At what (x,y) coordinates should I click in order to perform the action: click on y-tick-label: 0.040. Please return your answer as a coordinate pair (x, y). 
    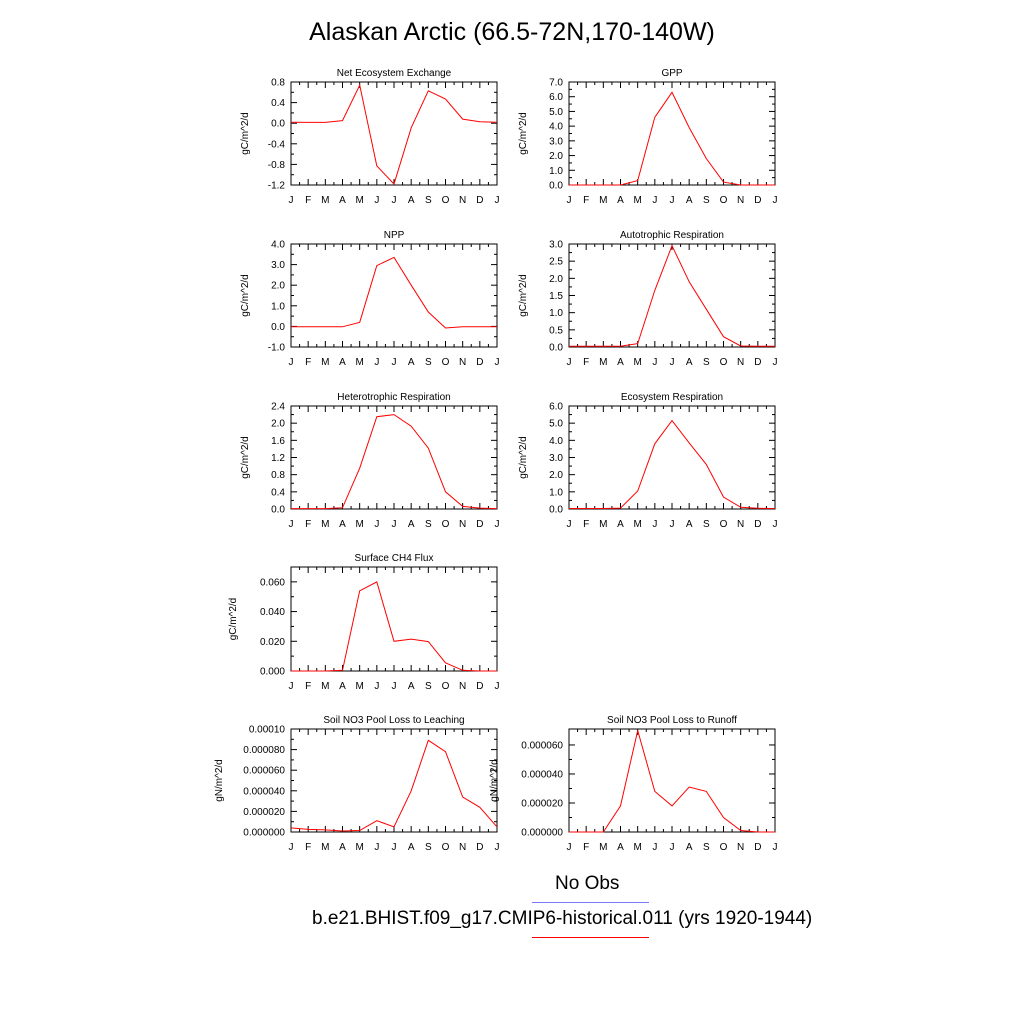
    Looking at the image, I should click on (272, 612).